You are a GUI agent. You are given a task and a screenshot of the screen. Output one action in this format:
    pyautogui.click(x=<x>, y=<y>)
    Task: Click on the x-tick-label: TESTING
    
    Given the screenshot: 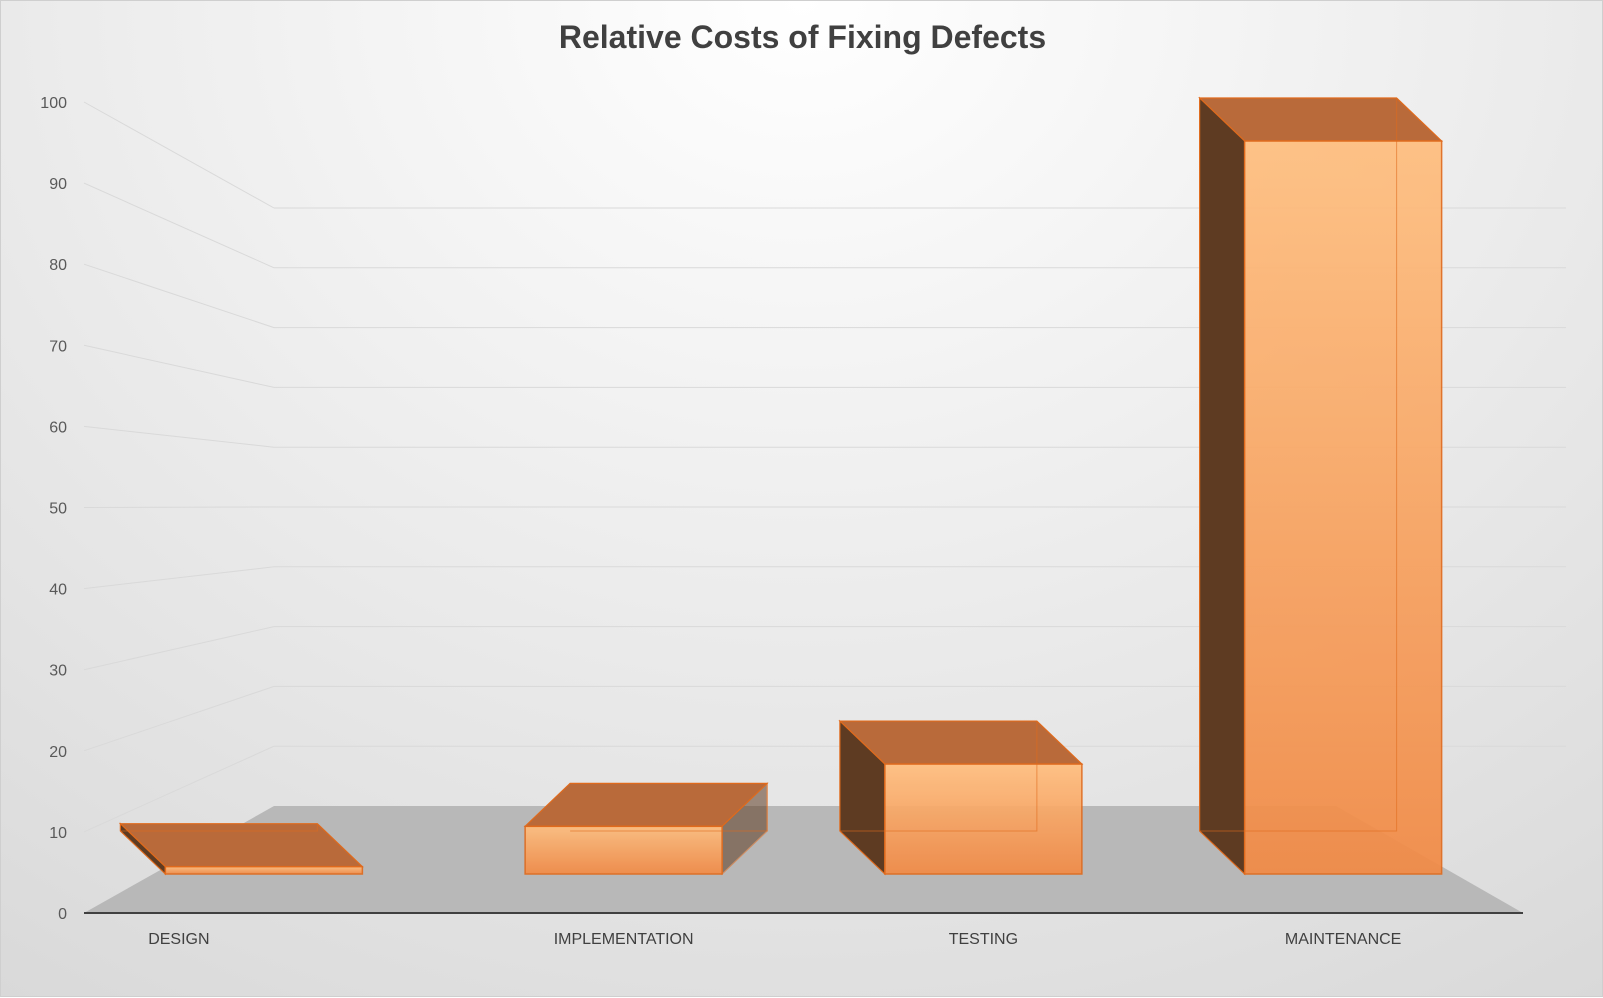 What is the action you would take?
    pyautogui.click(x=983, y=939)
    